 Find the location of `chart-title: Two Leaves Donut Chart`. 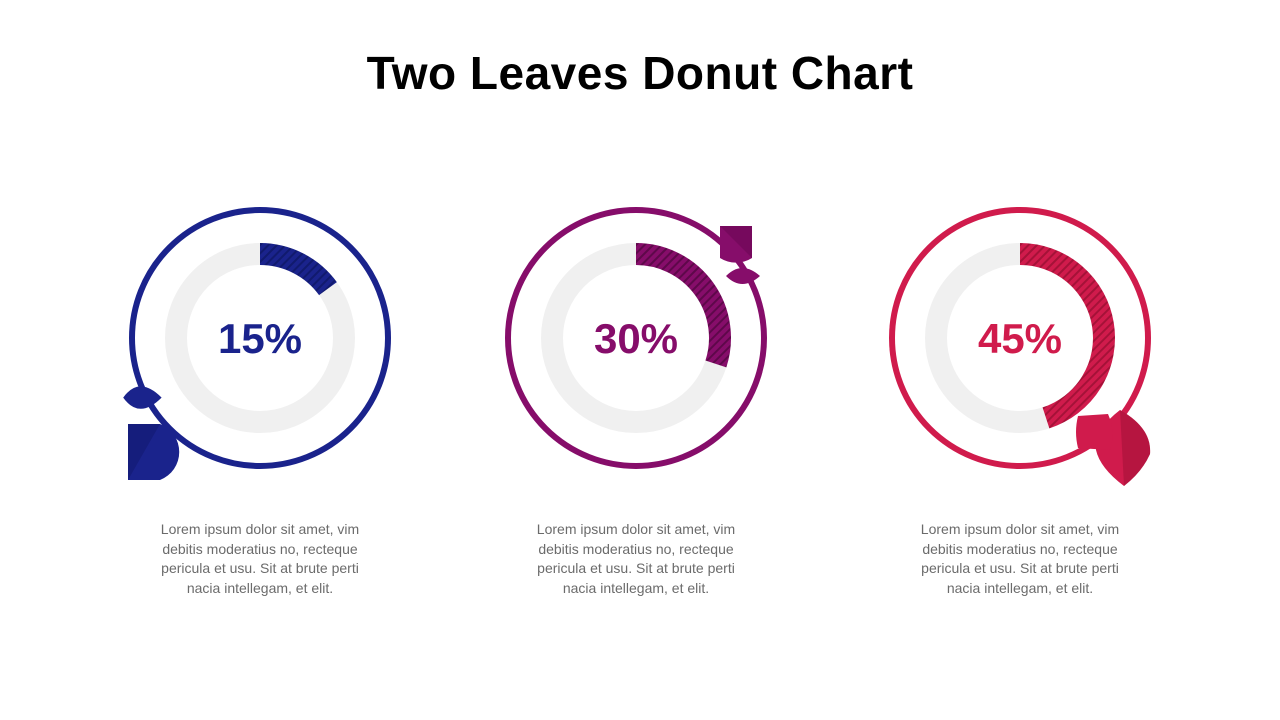

chart-title: Two Leaves Donut Chart is located at coordinates (640, 73).